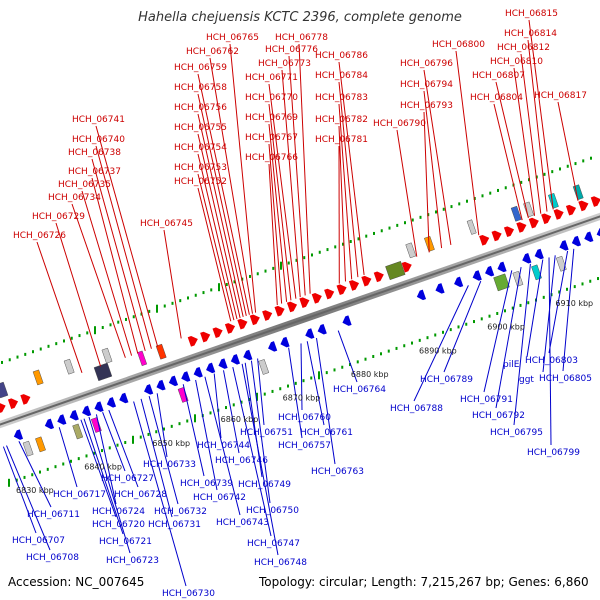 The height and width of the screenshot is (600, 600). What do you see at coordinates (39, 236) in the screenshot?
I see `gene-label: HCH_06726` at bounding box center [39, 236].